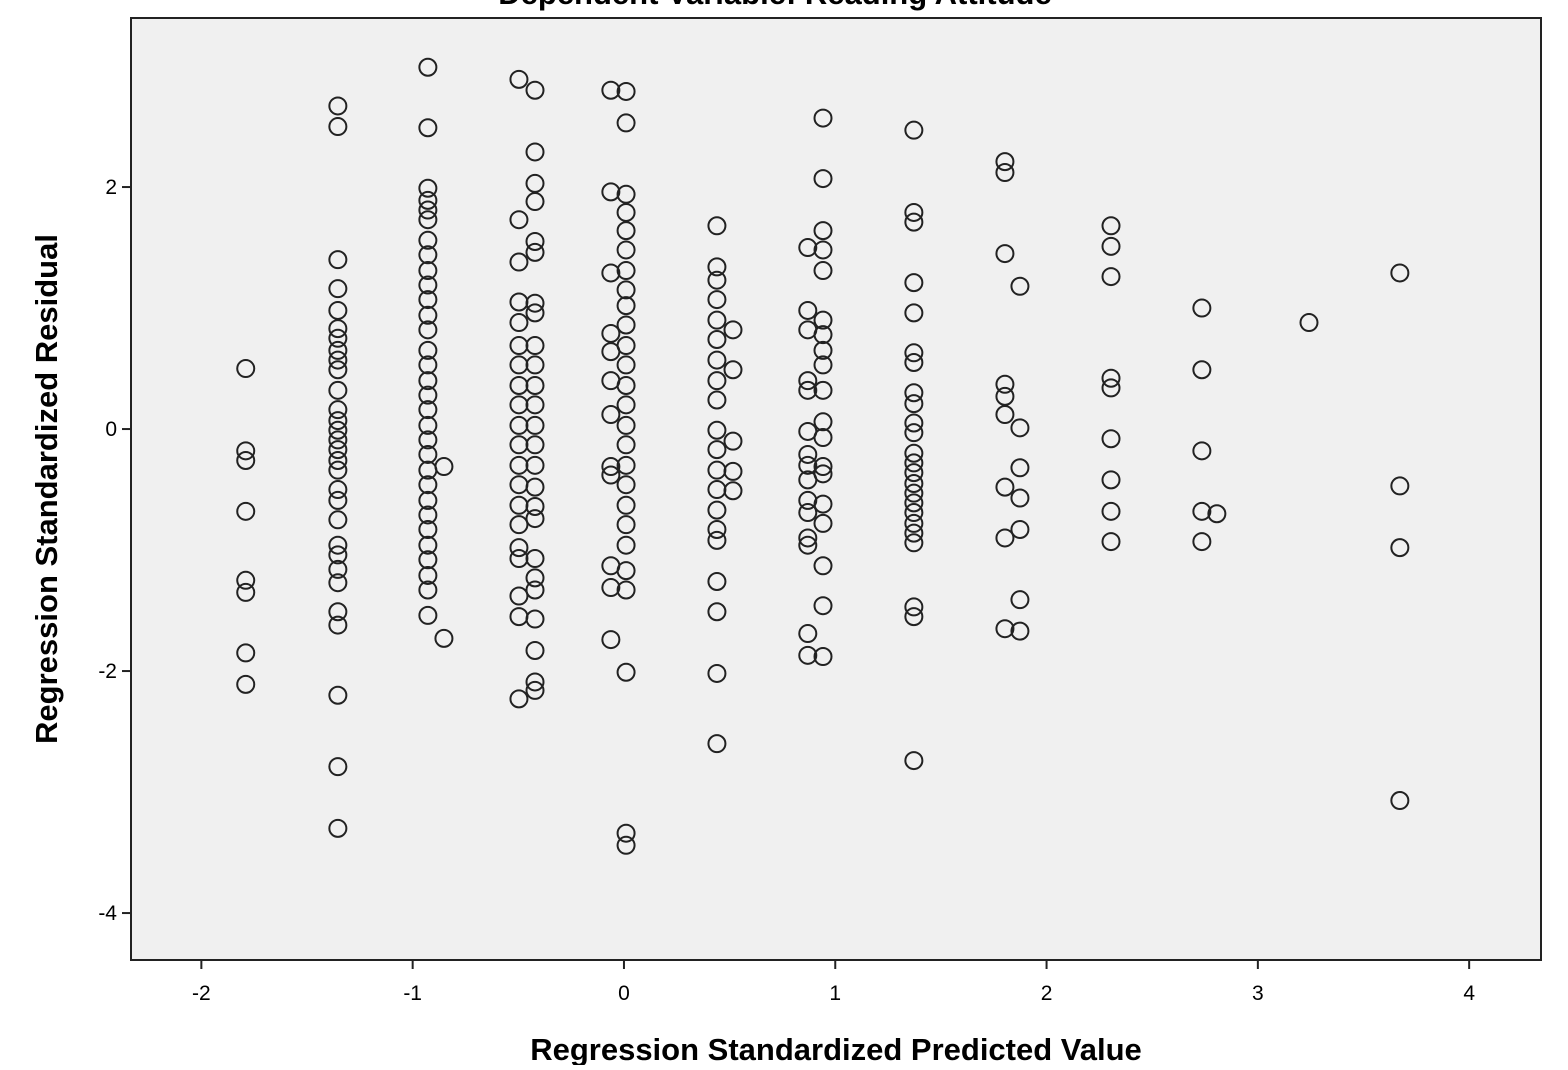 The height and width of the screenshot is (1070, 1568). Describe the element at coordinates (46, 489) in the screenshot. I see `y-axis-label: Regression Standardized Residual` at that location.